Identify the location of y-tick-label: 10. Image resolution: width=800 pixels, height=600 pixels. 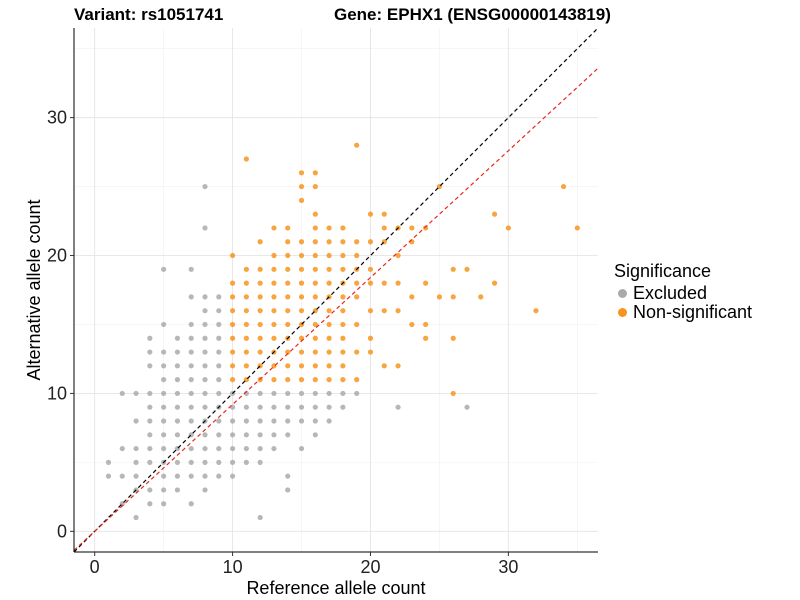
(57, 393).